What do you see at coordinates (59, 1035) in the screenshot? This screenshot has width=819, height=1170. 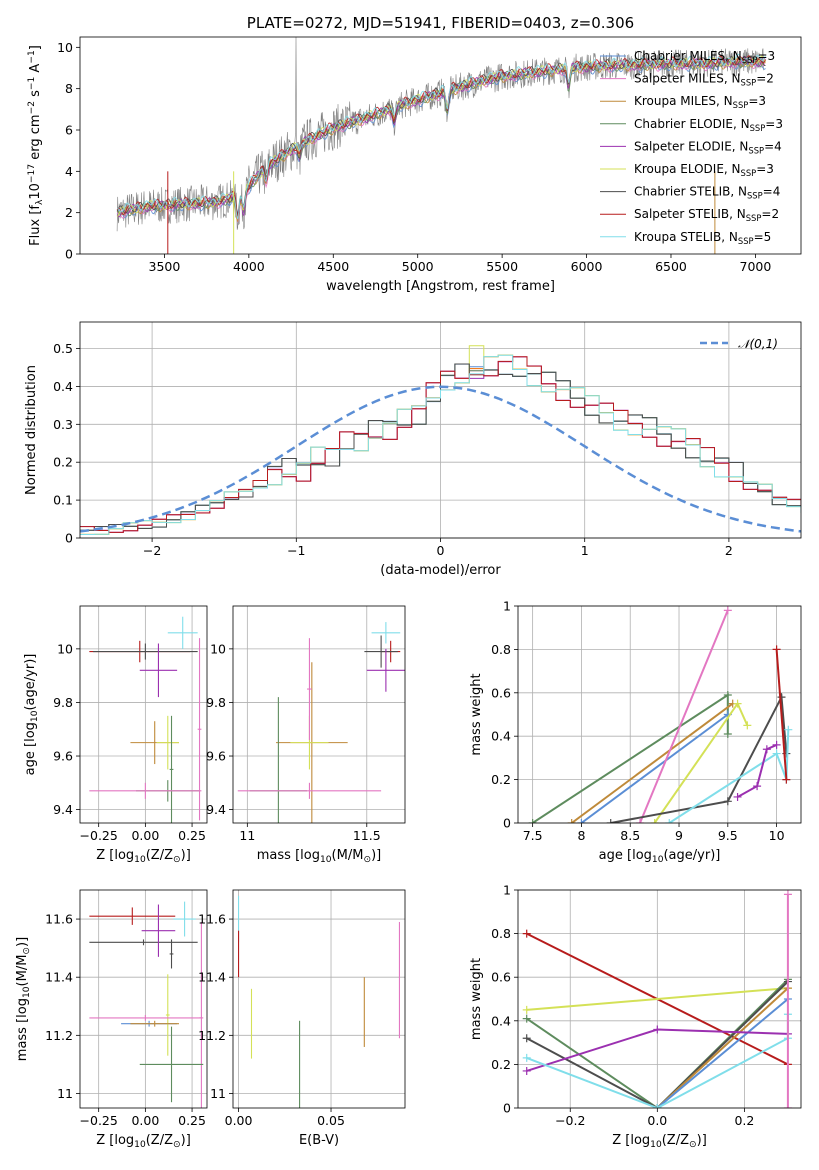 I see `y-tick-label: 11.2` at bounding box center [59, 1035].